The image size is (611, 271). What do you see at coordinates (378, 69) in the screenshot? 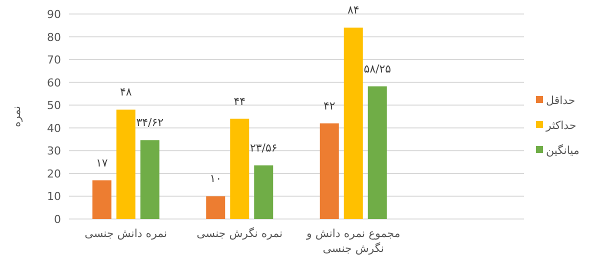
I see `data-label: ۵۸/۲۵` at bounding box center [378, 69].